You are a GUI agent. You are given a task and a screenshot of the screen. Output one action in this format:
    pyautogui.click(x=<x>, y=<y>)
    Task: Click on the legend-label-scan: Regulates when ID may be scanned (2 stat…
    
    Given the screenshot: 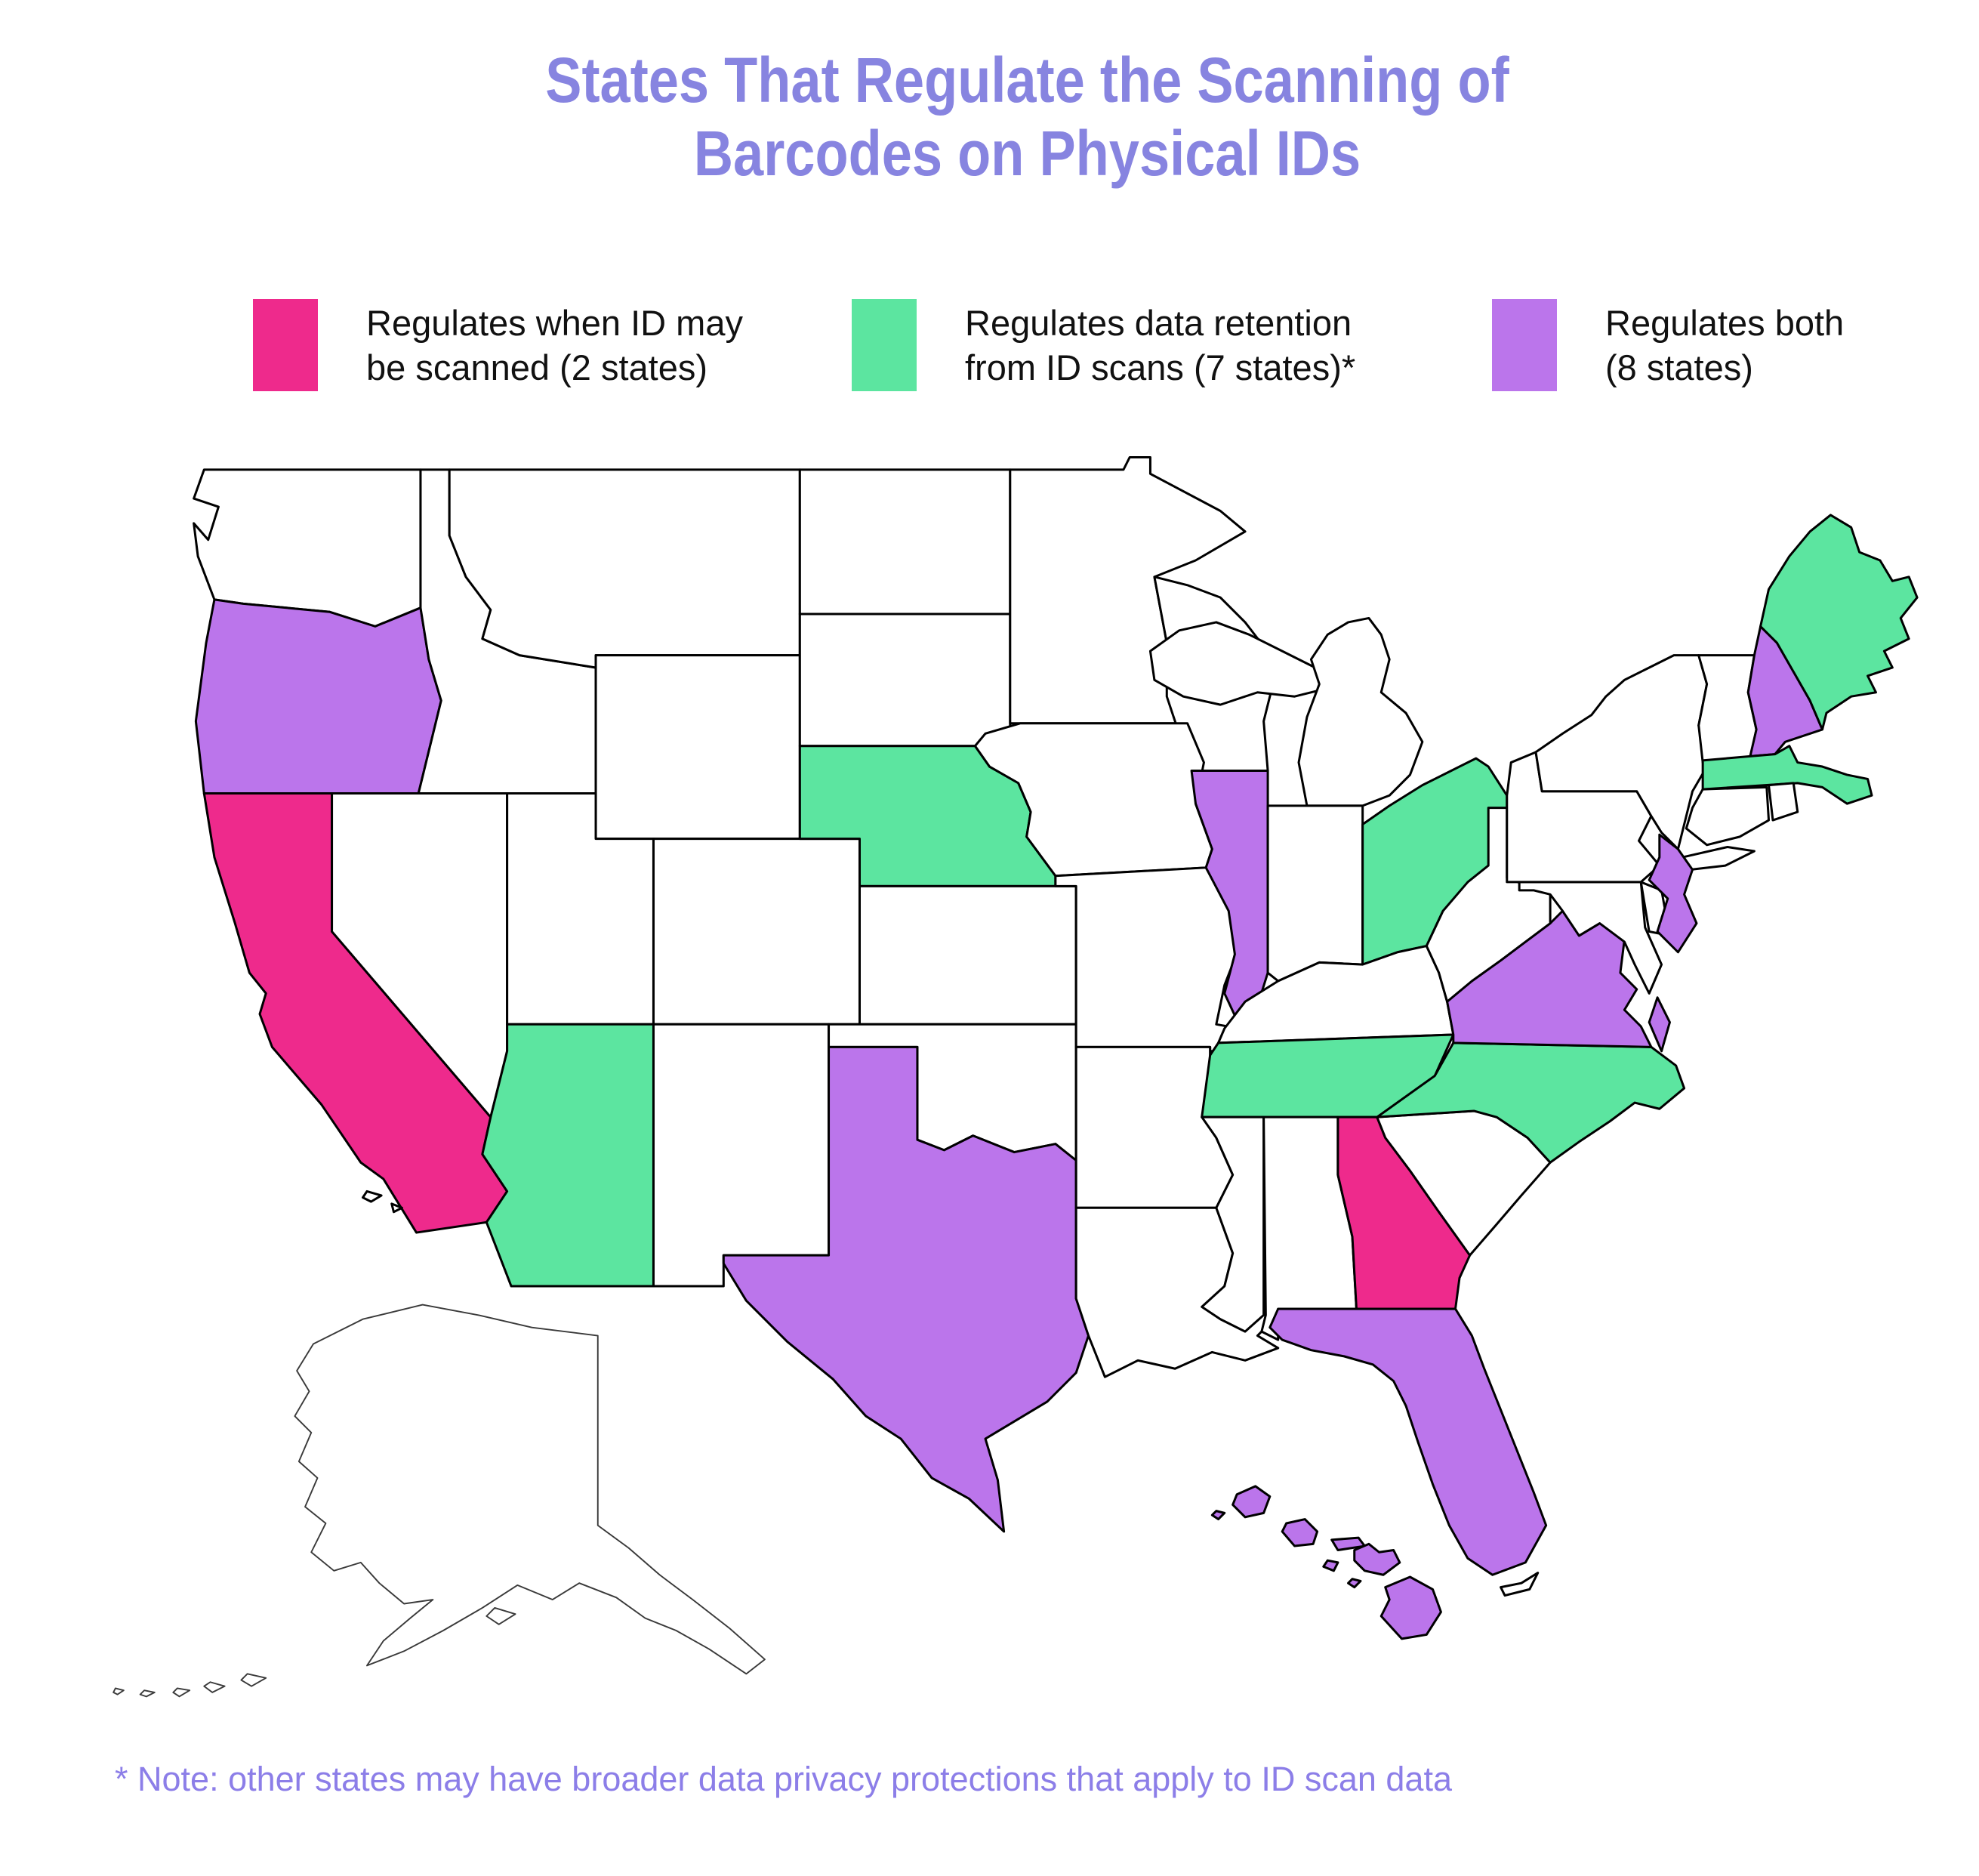 What is the action you would take?
    pyautogui.click(x=554, y=344)
    